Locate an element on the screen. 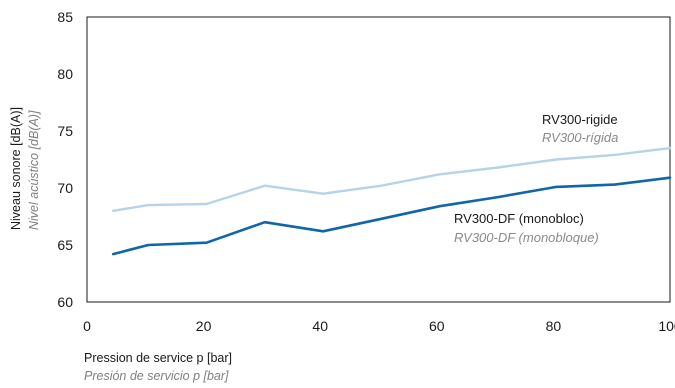  y-tick-label: 65 is located at coordinates (65, 245).